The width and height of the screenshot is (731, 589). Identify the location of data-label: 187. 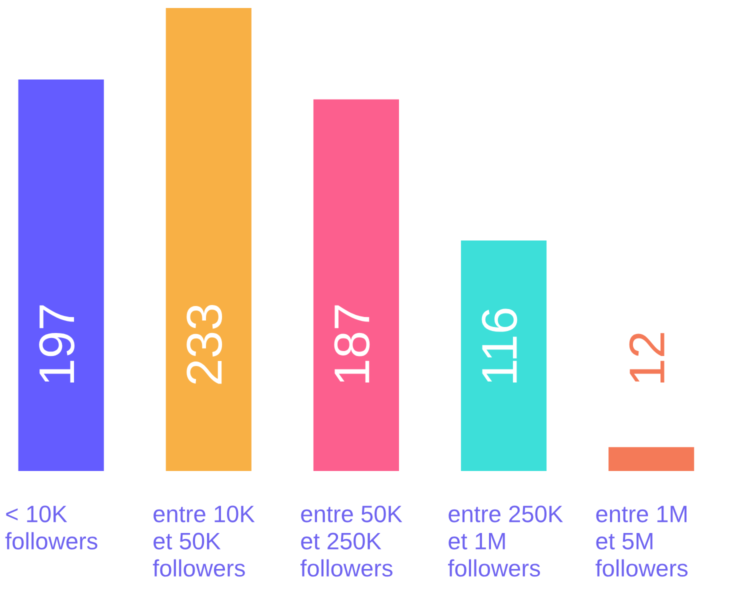
(352, 343).